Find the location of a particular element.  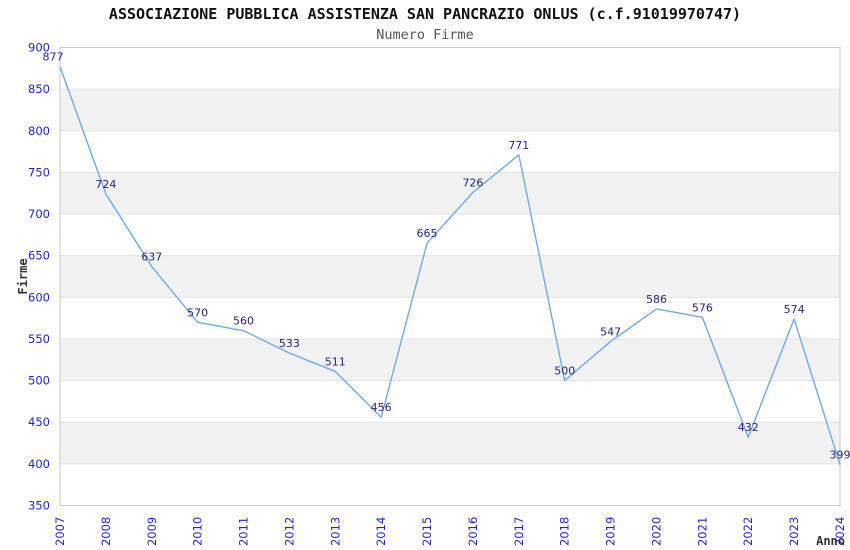

y-tick-label: 600 is located at coordinates (39, 297).